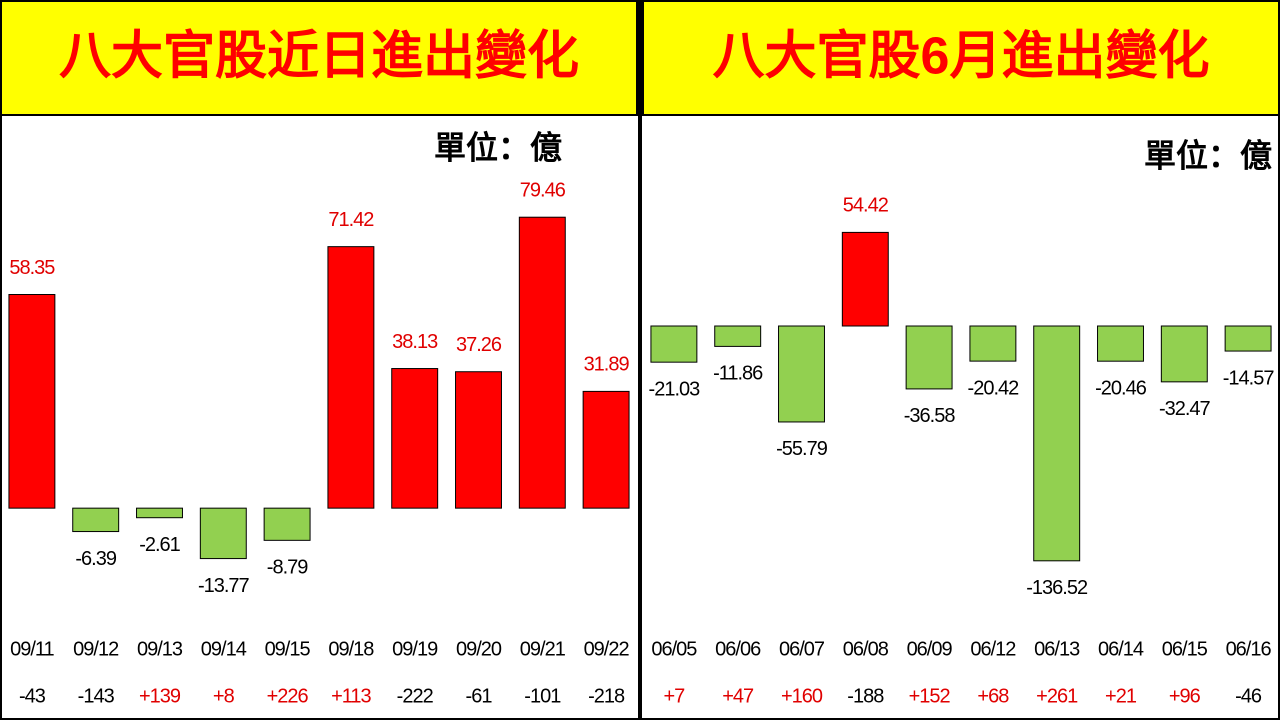  I want to click on index-change-label: +8, so click(224, 696).